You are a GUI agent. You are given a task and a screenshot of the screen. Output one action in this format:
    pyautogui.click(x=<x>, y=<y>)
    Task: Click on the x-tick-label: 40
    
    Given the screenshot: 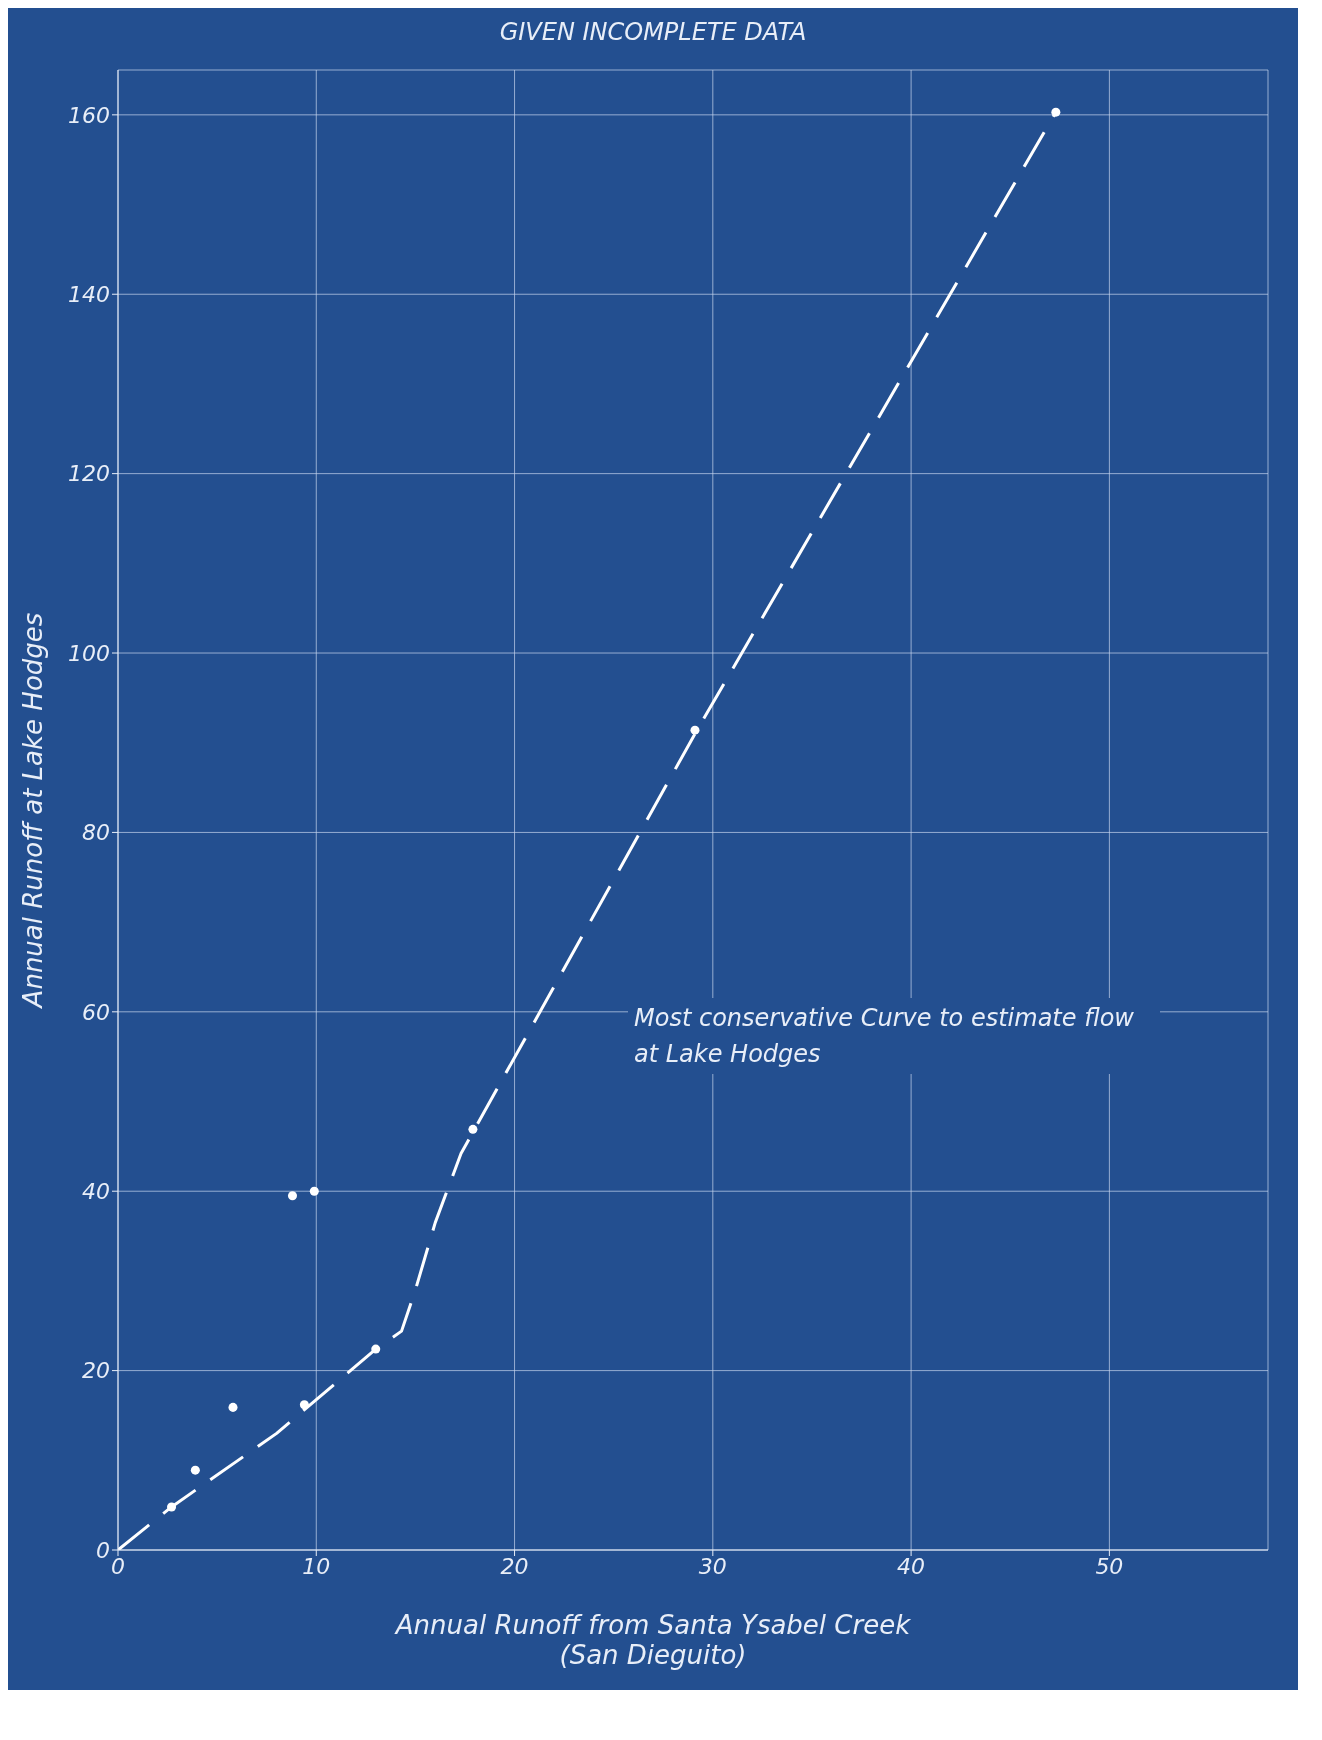 What is the action you would take?
    pyautogui.click(x=911, y=1566)
    